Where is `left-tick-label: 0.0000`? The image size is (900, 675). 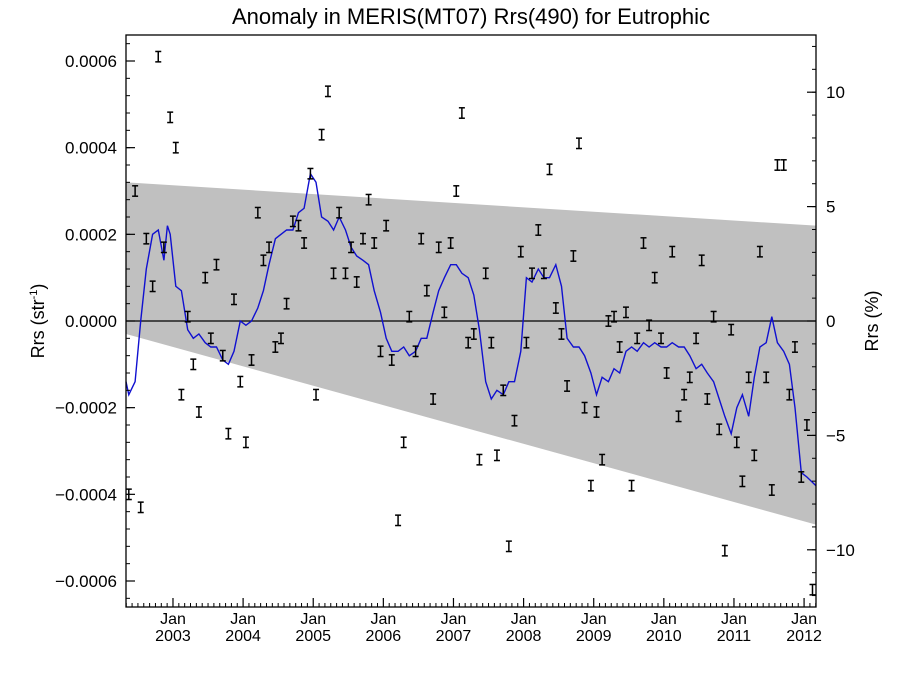
left-tick-label: 0.0000 is located at coordinates (91, 321).